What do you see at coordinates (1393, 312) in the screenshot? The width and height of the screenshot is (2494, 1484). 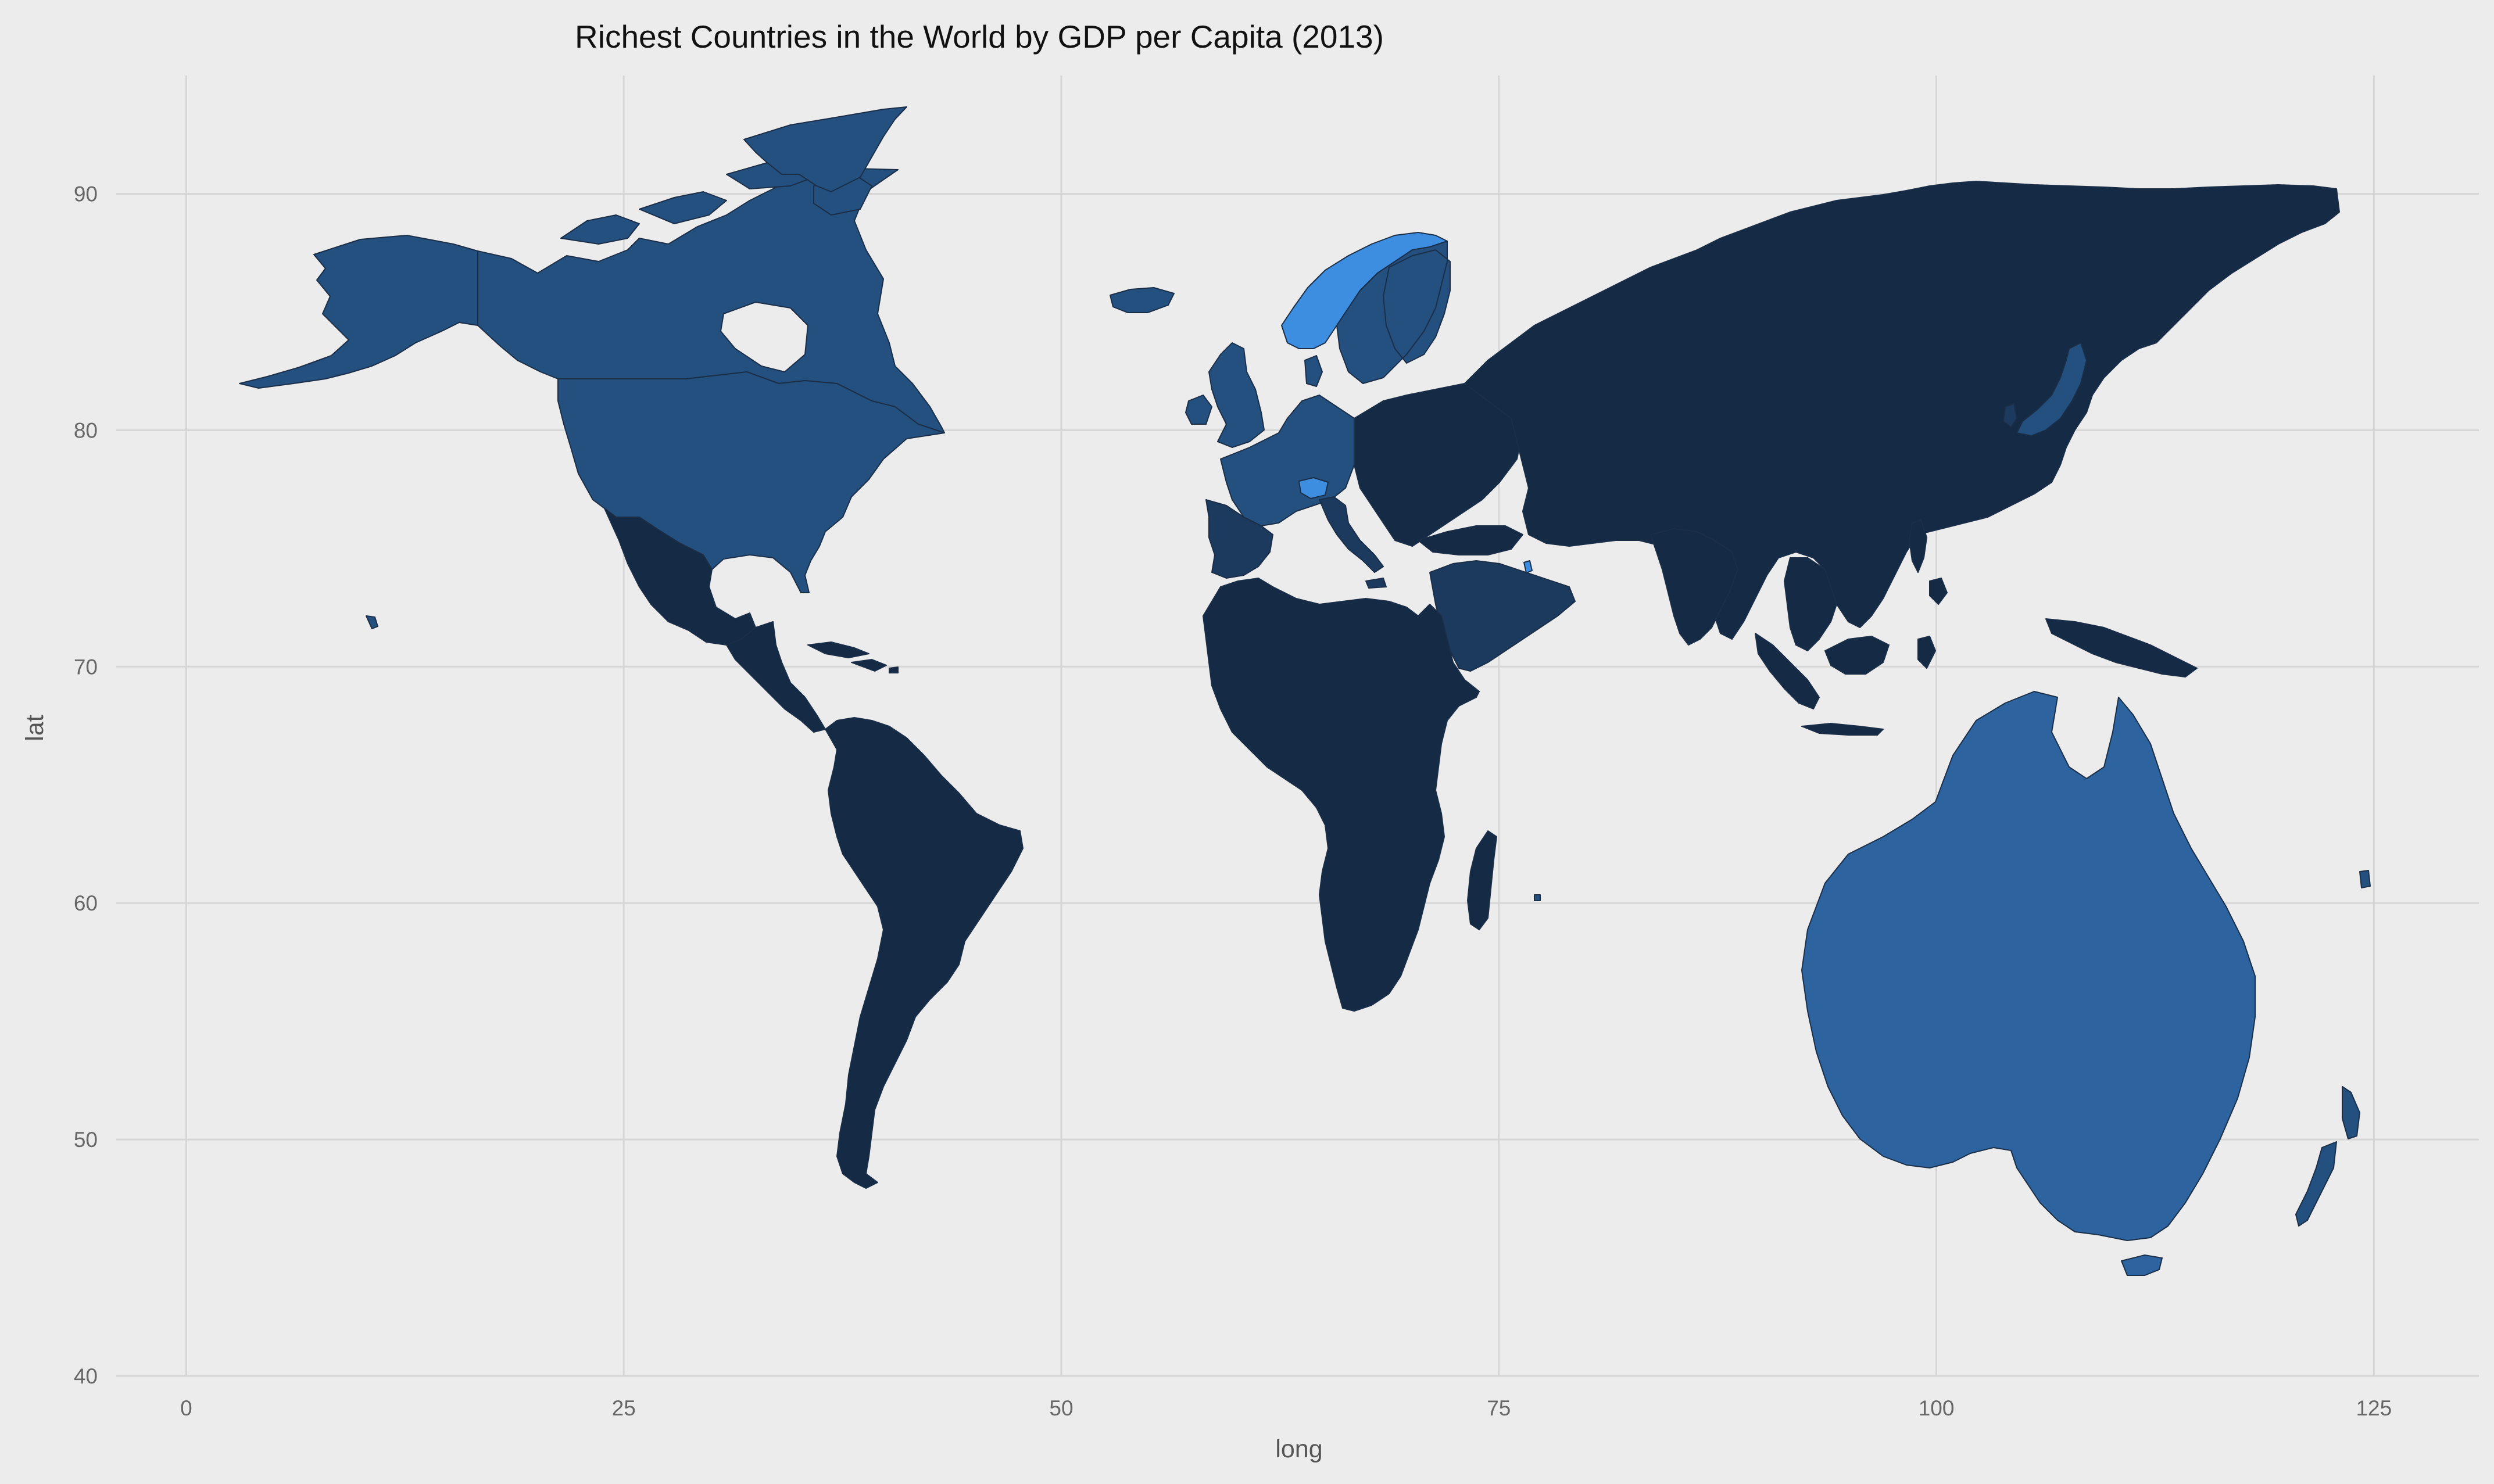 I see `region-sweden-finland` at bounding box center [1393, 312].